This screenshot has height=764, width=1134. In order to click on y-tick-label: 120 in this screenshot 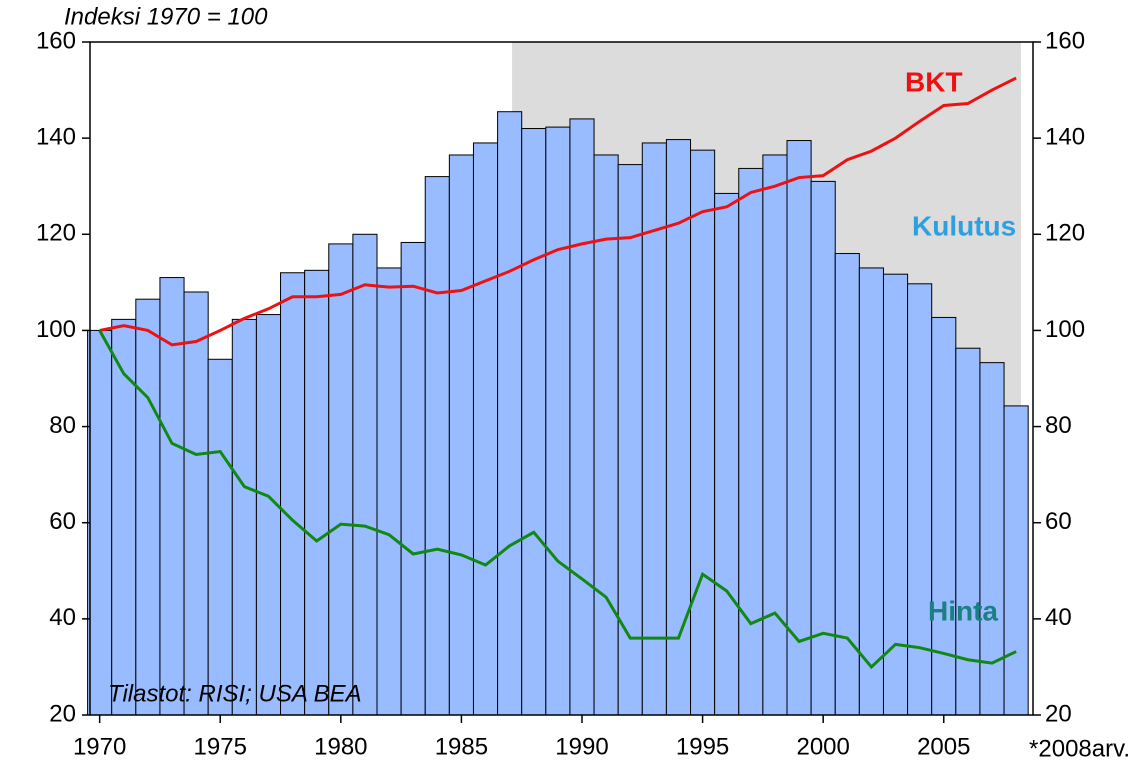, I will do `click(56, 233)`.